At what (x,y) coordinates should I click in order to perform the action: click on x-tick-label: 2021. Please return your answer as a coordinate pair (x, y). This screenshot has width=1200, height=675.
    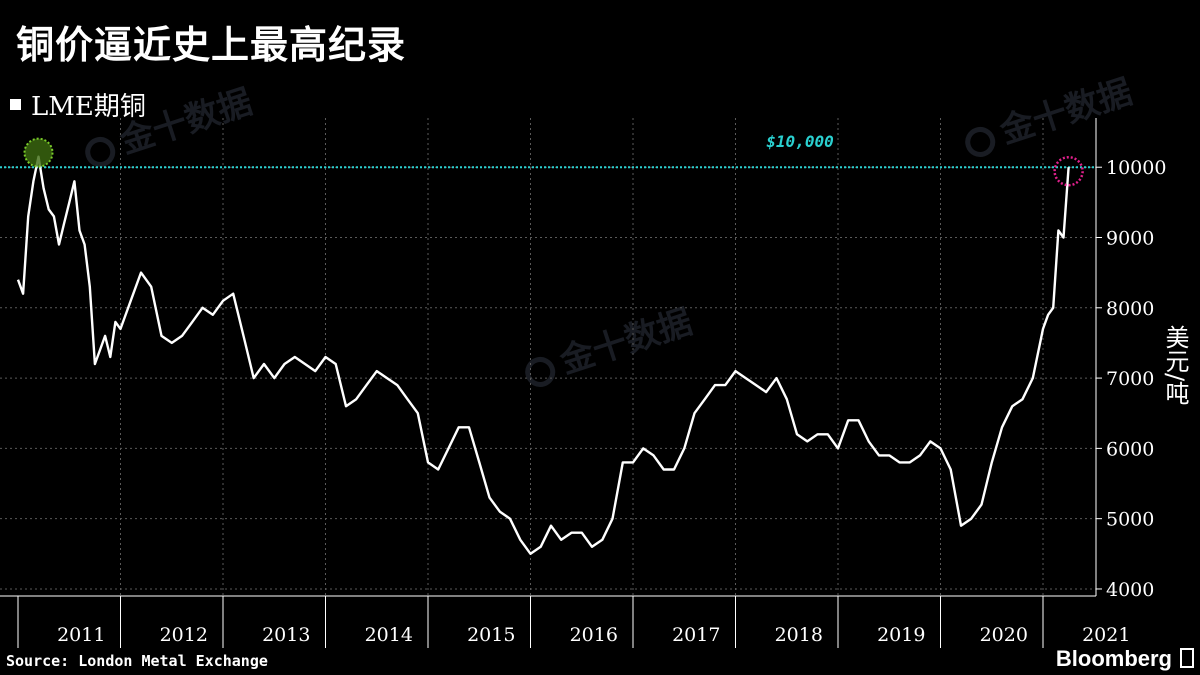
    Looking at the image, I should click on (1106, 635).